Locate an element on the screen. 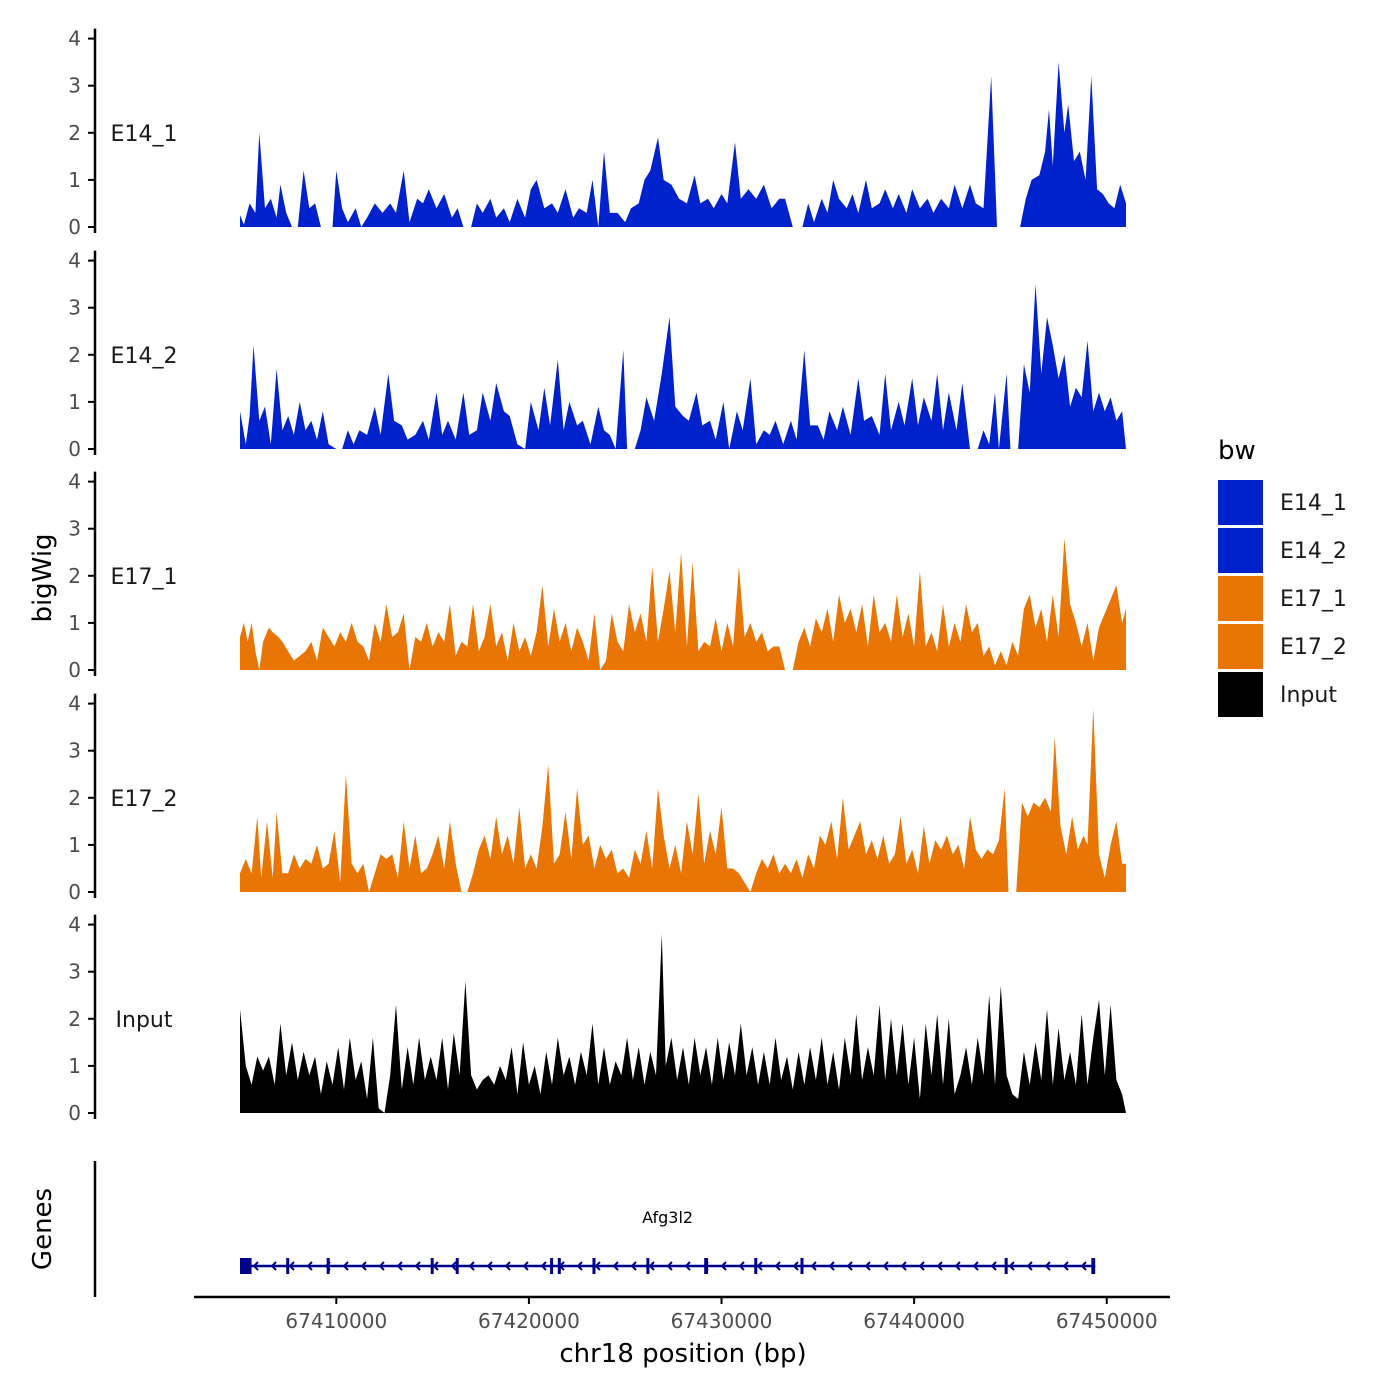 The height and width of the screenshot is (1400, 1400). track-label-e14-2: E14_2 is located at coordinates (144, 356).